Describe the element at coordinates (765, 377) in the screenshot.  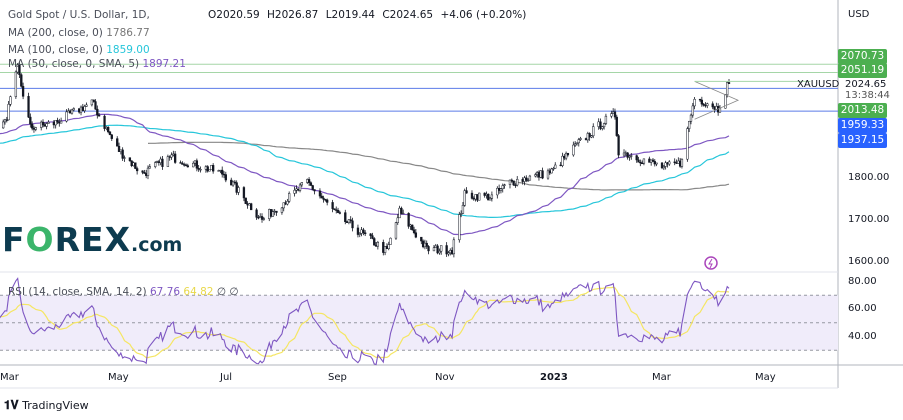
I see `time-label: May` at that location.